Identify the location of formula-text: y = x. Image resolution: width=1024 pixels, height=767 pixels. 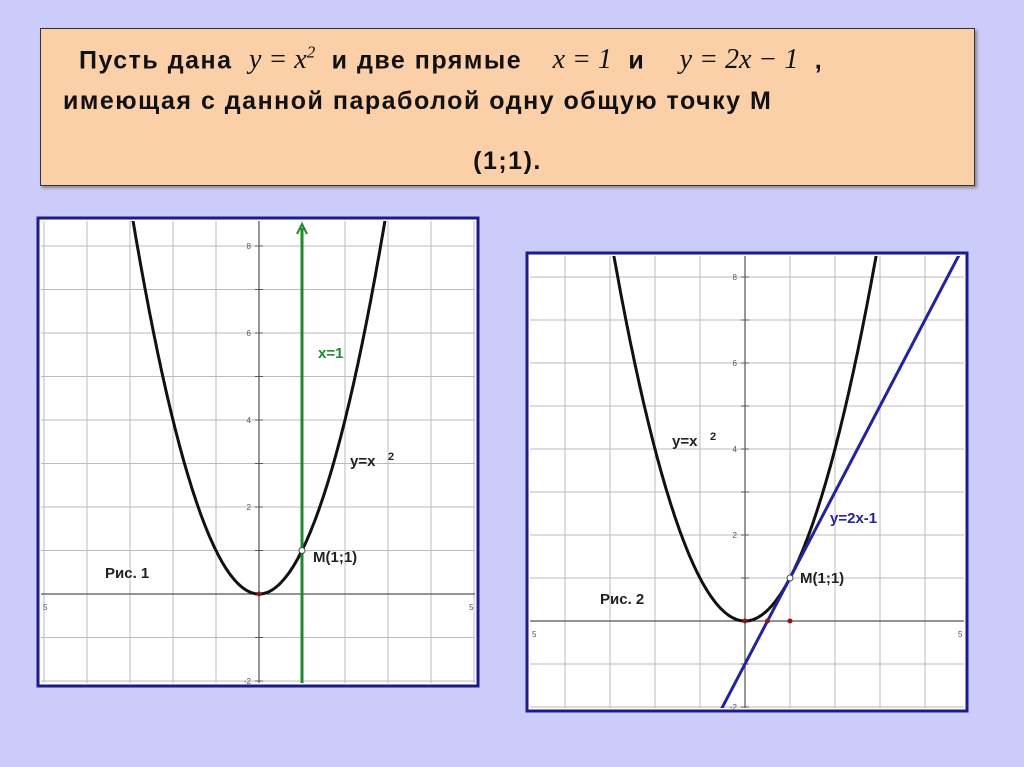
(277, 60).